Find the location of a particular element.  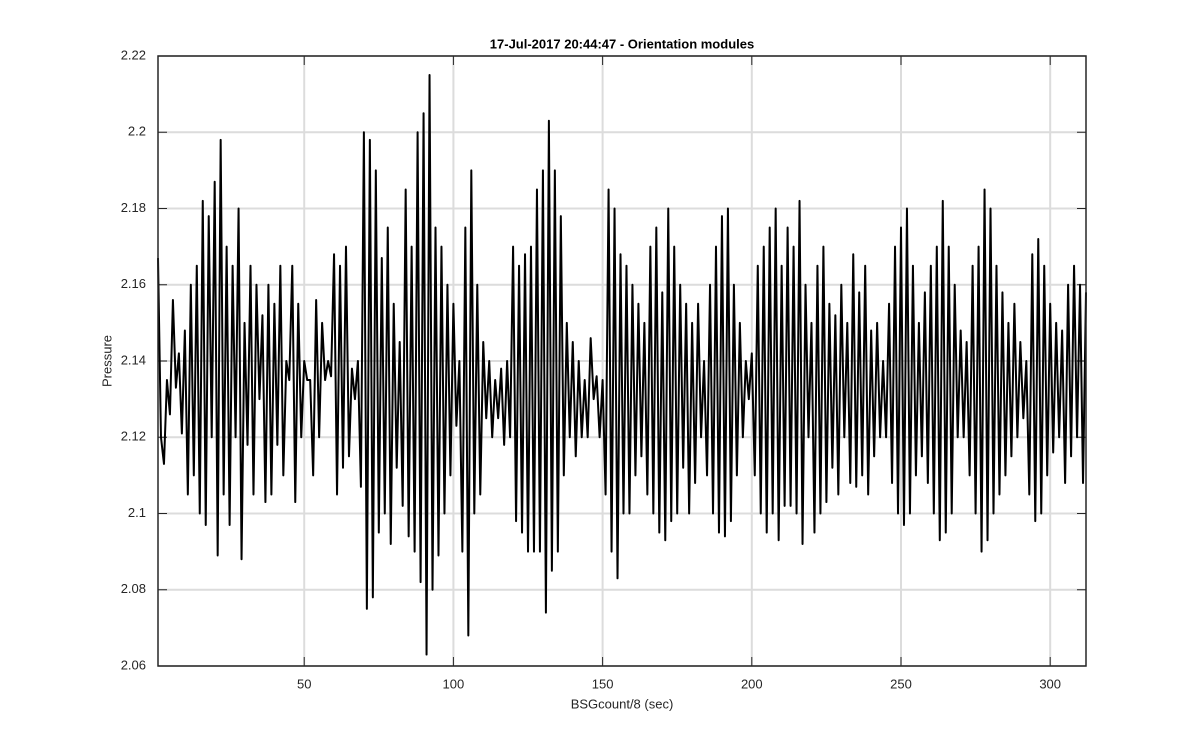

y-tick-label: 2.08 is located at coordinates (133, 588).